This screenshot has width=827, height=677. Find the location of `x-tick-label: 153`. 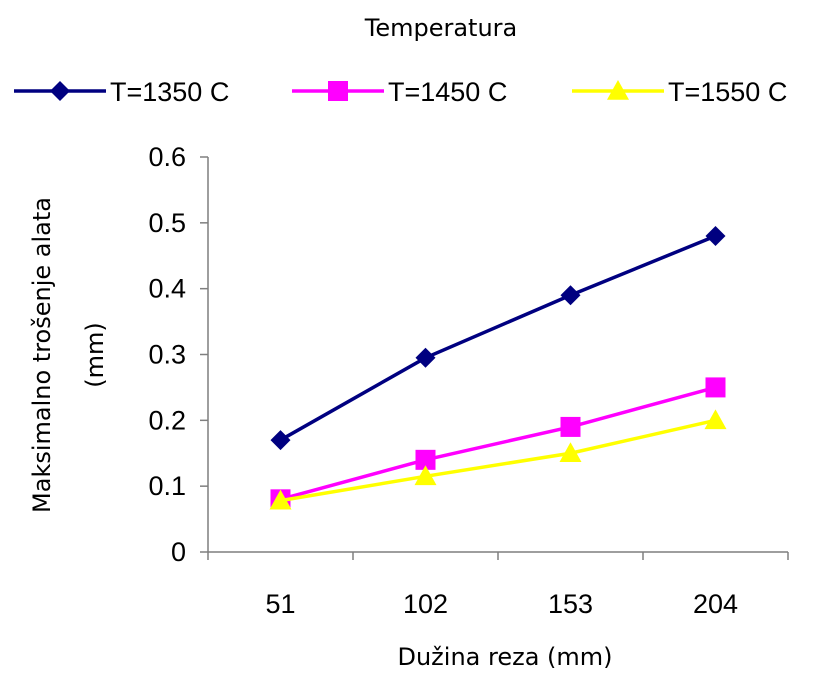

x-tick-label: 153 is located at coordinates (570, 604).